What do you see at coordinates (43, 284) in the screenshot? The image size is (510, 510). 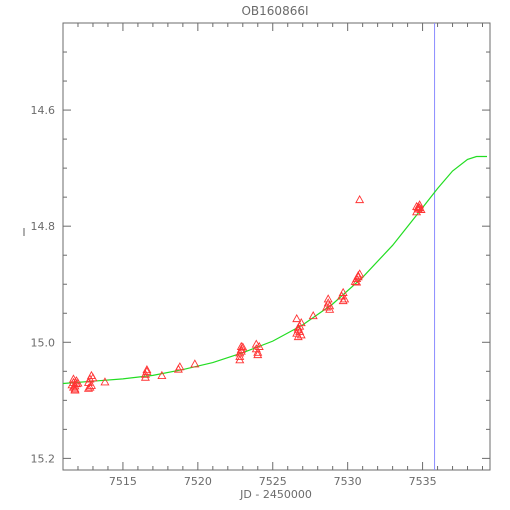 I see `y-axis-tick-labels: 14.6 14.8 15.0 15.2` at bounding box center [43, 284].